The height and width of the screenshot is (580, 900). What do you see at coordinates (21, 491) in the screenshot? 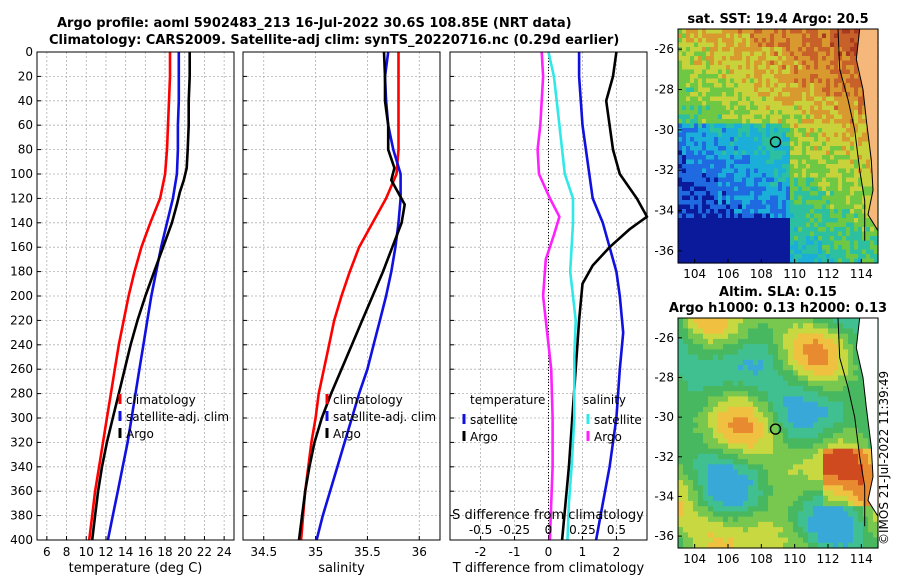
I see `temperature-ytick-label: 360` at bounding box center [21, 491].